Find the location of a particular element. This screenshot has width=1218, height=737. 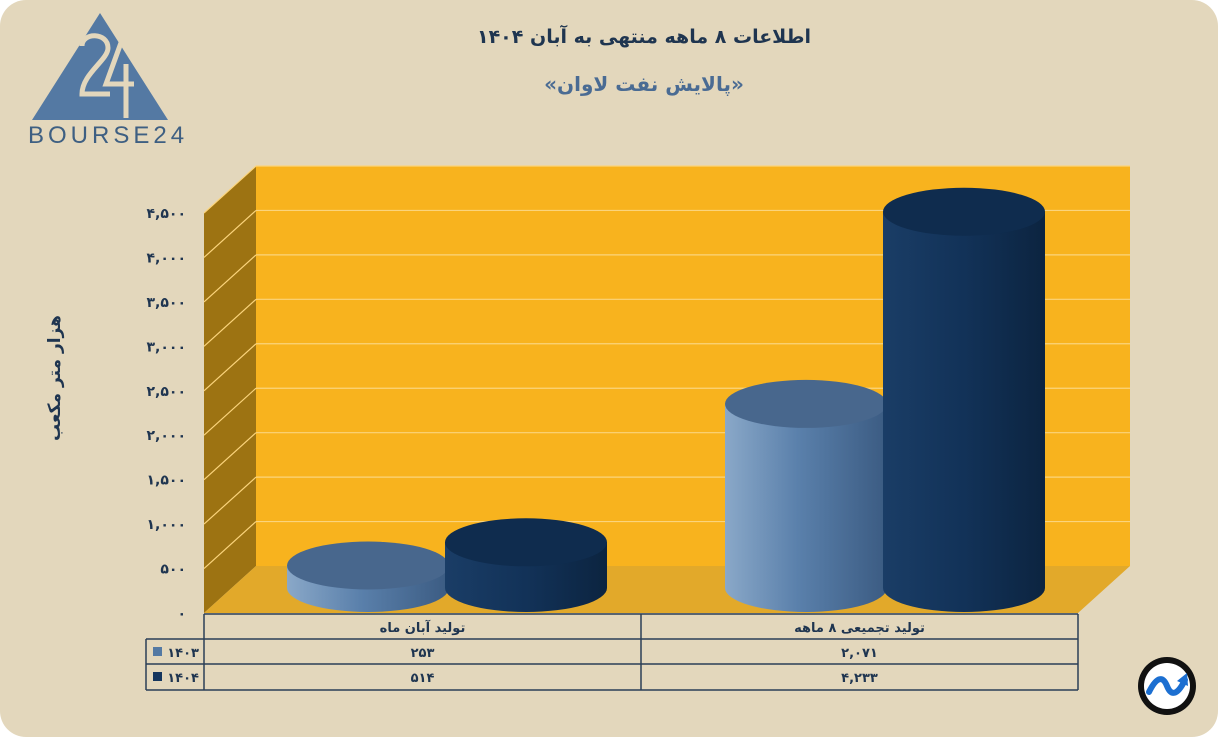

data-label: ۴,۲۳۳ is located at coordinates (859, 678).